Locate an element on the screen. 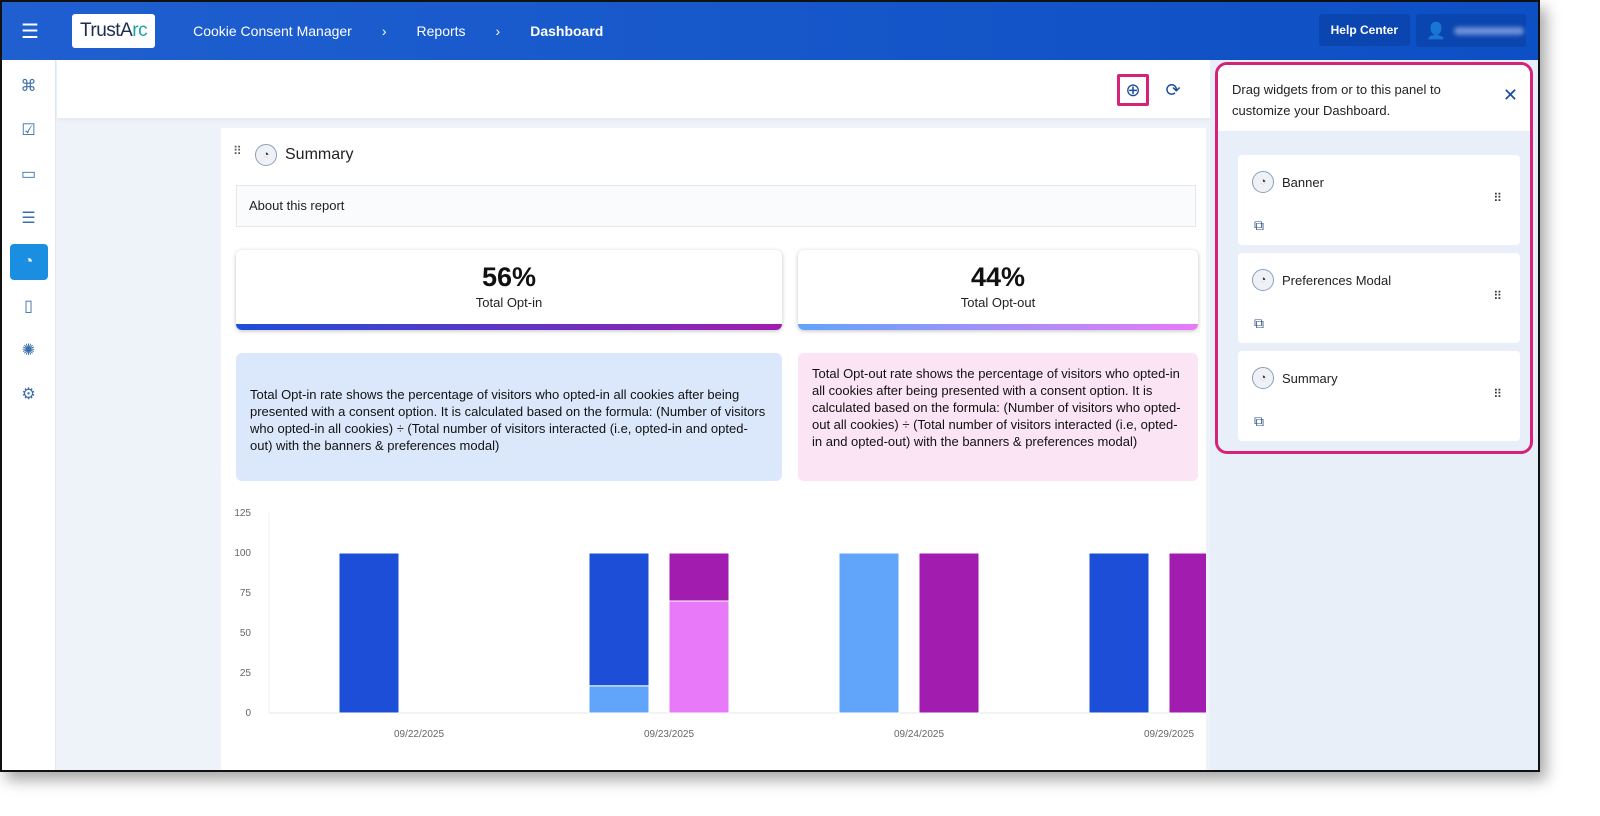 Image resolution: width=1600 pixels, height=816 pixels. gear-icon: ⚙ is located at coordinates (28, 394).